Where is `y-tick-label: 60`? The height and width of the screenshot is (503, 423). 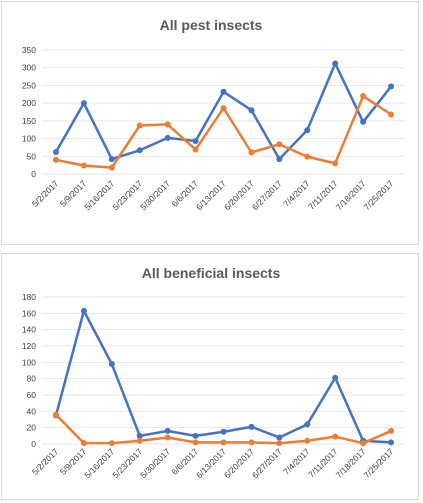
y-tick-label: 60 is located at coordinates (32, 395).